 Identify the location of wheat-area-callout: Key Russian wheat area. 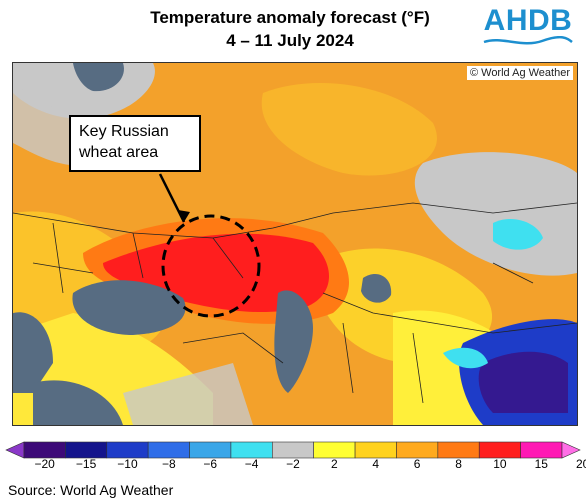
(135, 143).